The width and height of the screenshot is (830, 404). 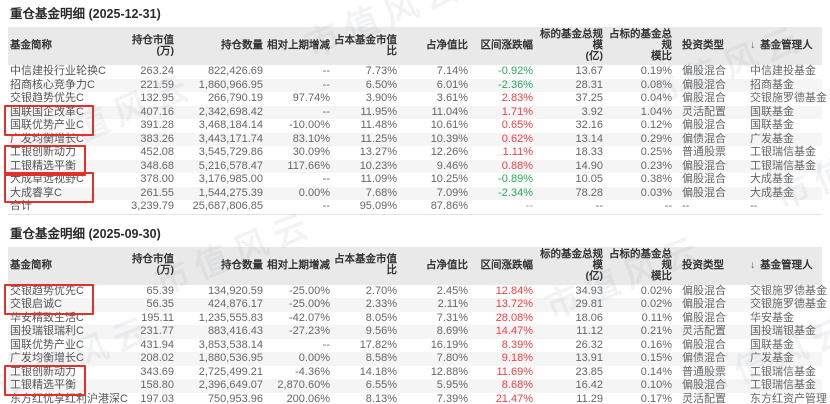 What do you see at coordinates (515, 71) in the screenshot?
I see `cell-range-change: -0.92%` at bounding box center [515, 71].